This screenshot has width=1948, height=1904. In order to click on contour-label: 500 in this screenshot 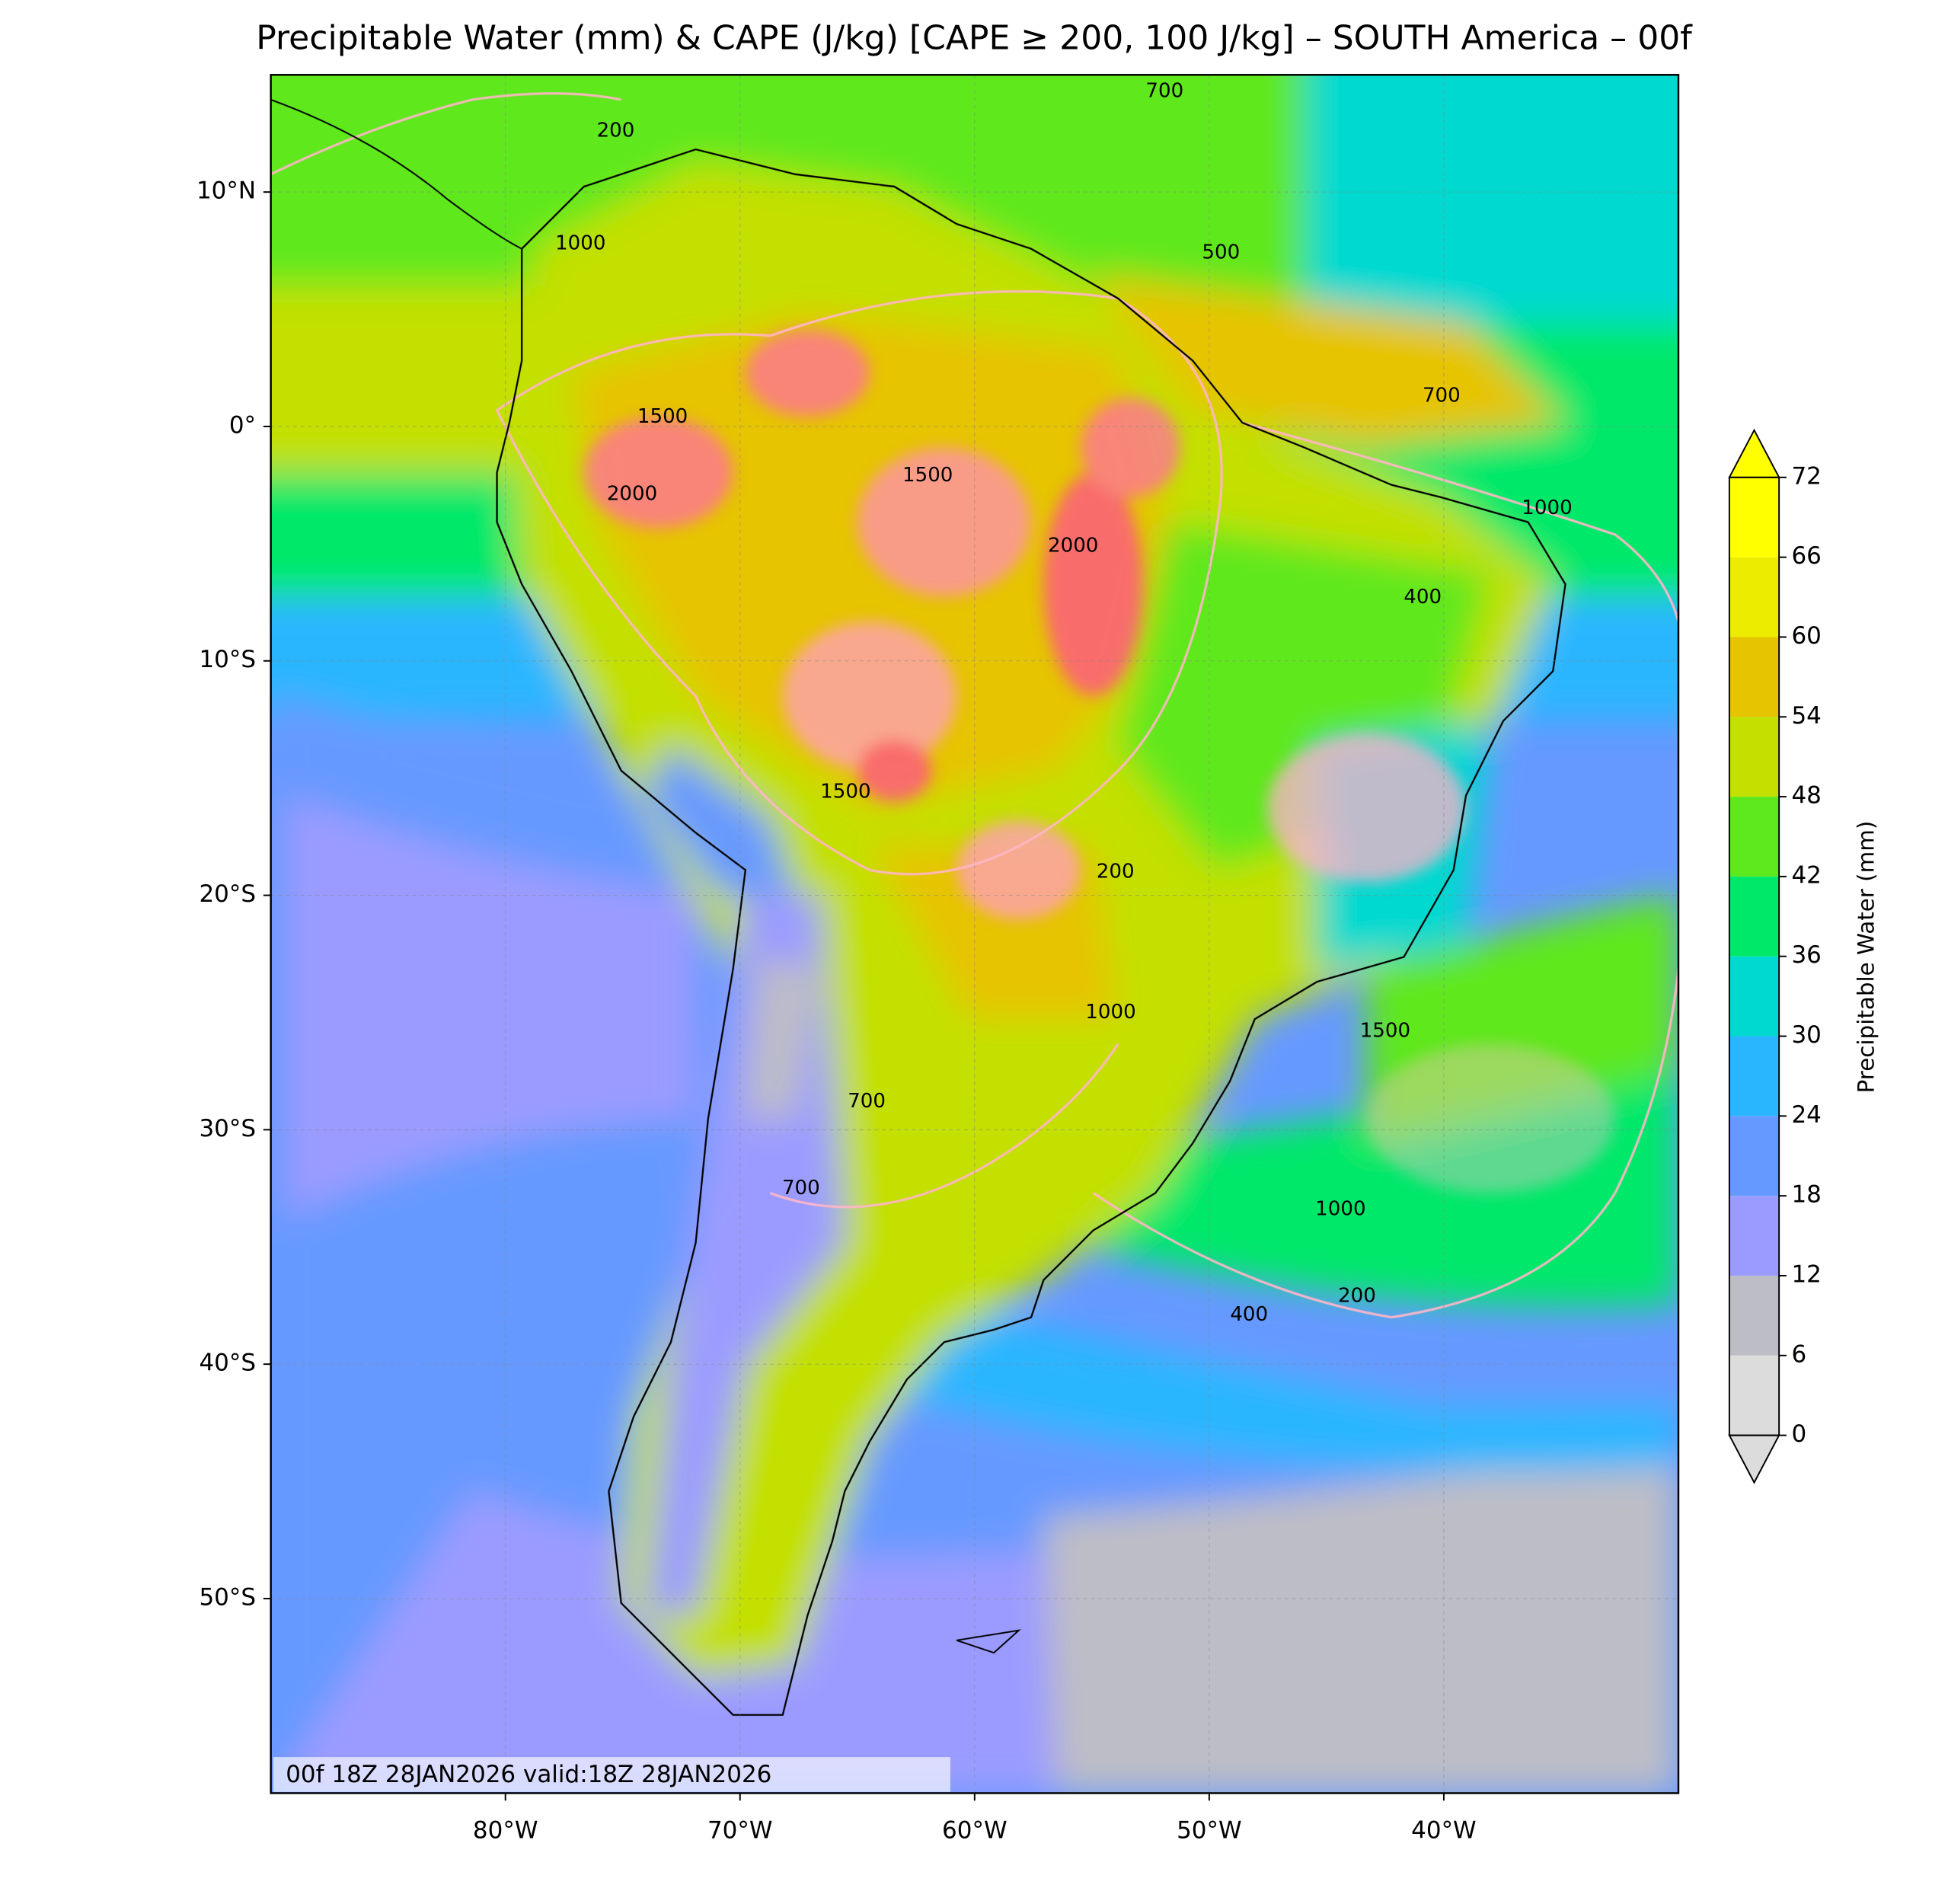, I will do `click(1221, 252)`.